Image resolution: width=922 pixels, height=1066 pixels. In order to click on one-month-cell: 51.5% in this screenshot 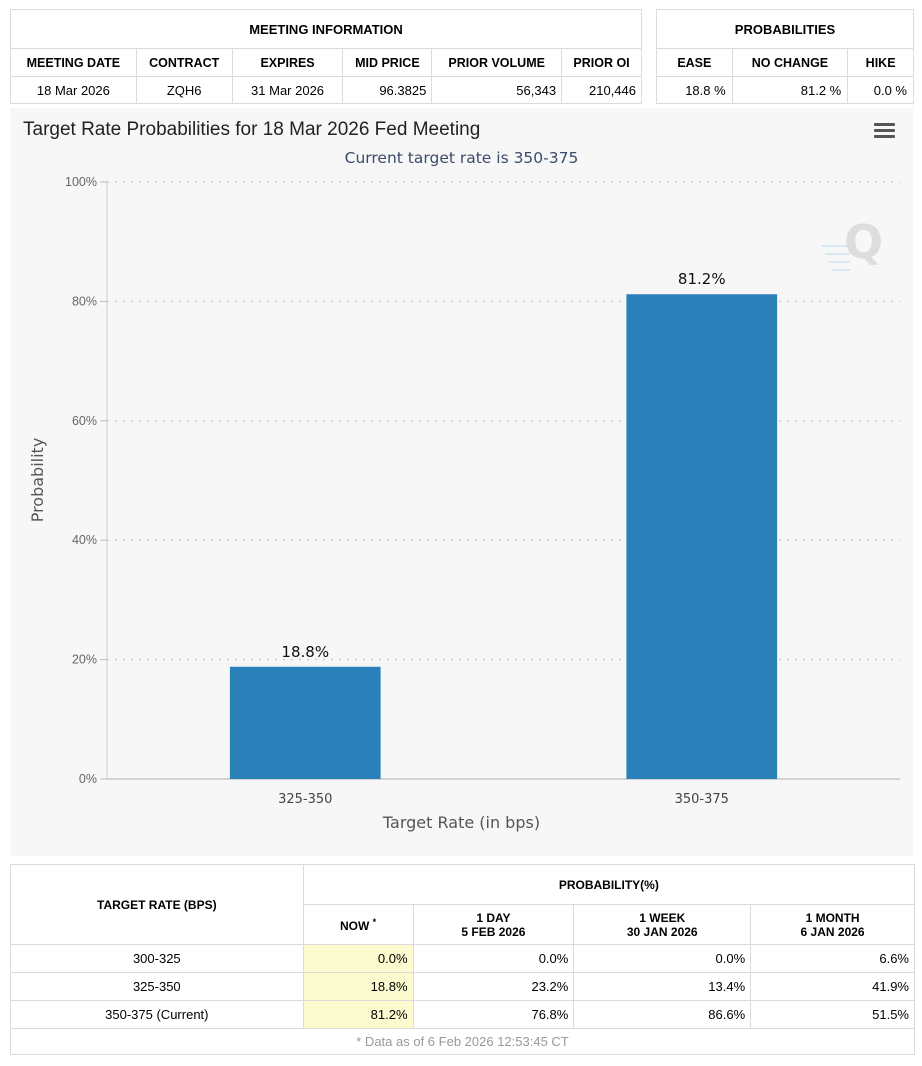, I will do `click(832, 1014)`.